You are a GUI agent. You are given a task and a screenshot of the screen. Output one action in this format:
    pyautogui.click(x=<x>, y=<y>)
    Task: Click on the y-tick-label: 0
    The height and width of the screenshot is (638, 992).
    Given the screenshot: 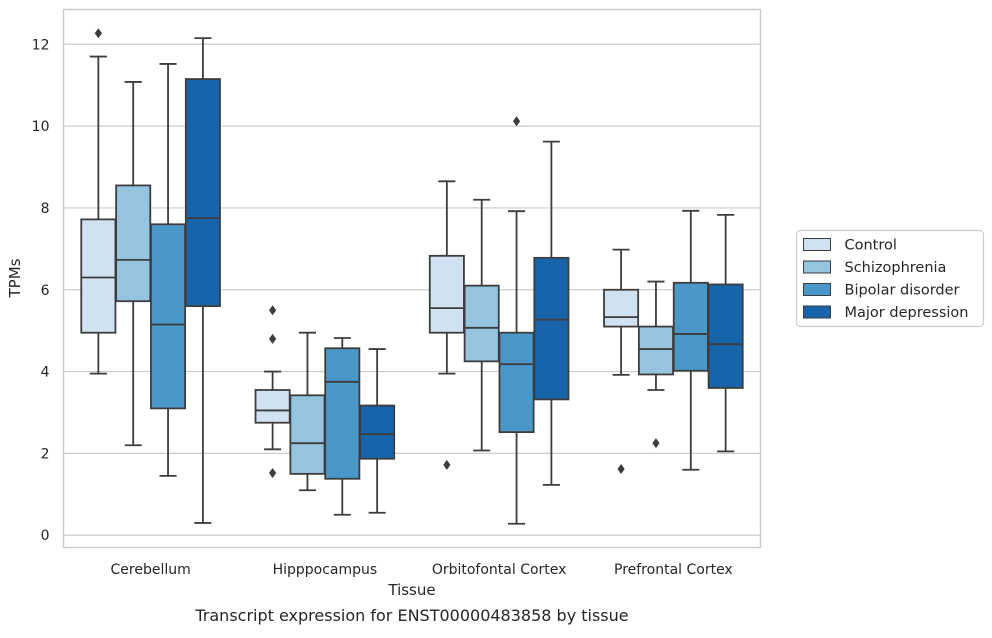 What is the action you would take?
    pyautogui.click(x=45, y=536)
    